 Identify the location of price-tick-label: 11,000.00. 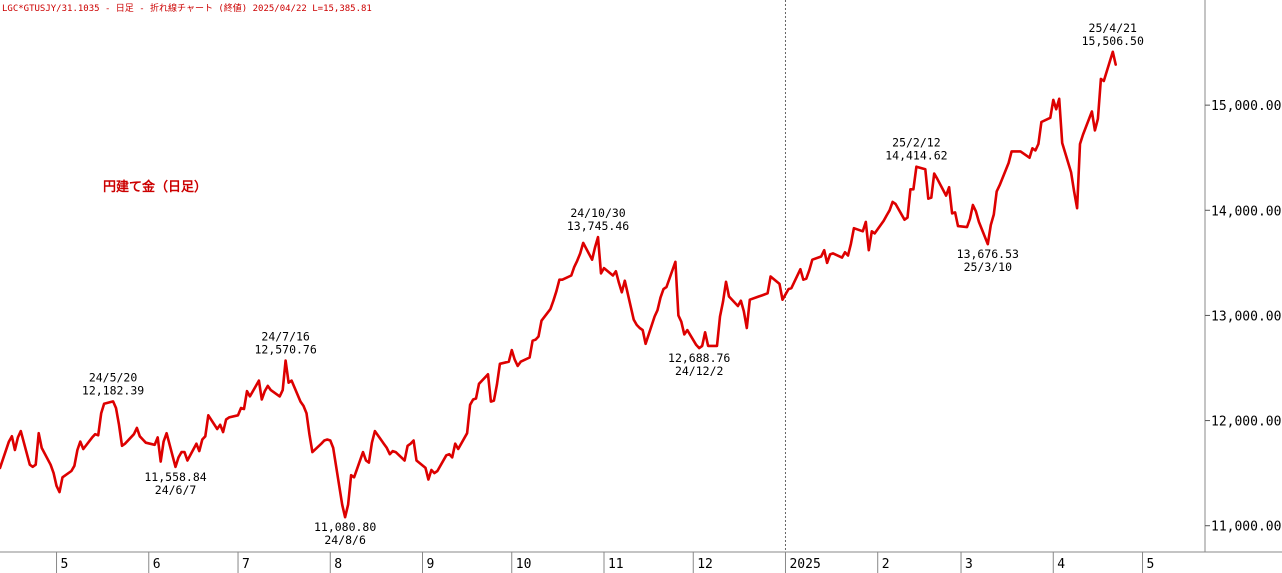
(1246, 527).